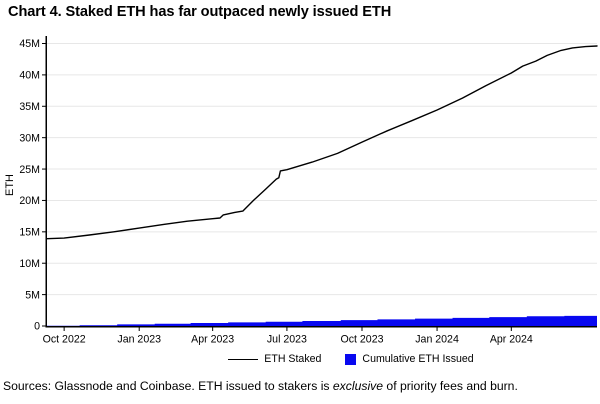 The image size is (600, 404). Describe the element at coordinates (29, 138) in the screenshot. I see `y-tick-label: 30M` at that location.